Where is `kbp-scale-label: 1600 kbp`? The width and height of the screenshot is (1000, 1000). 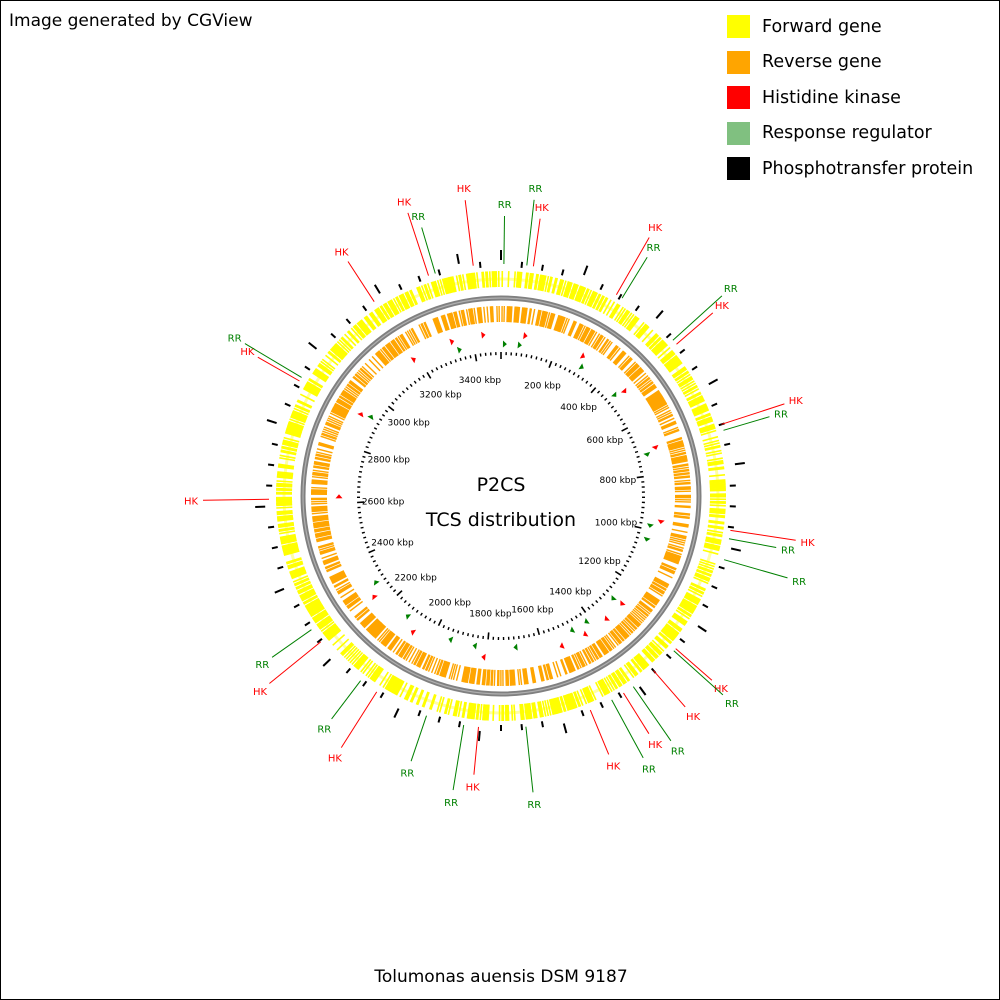 kbp-scale-label: 1600 kbp is located at coordinates (532, 611).